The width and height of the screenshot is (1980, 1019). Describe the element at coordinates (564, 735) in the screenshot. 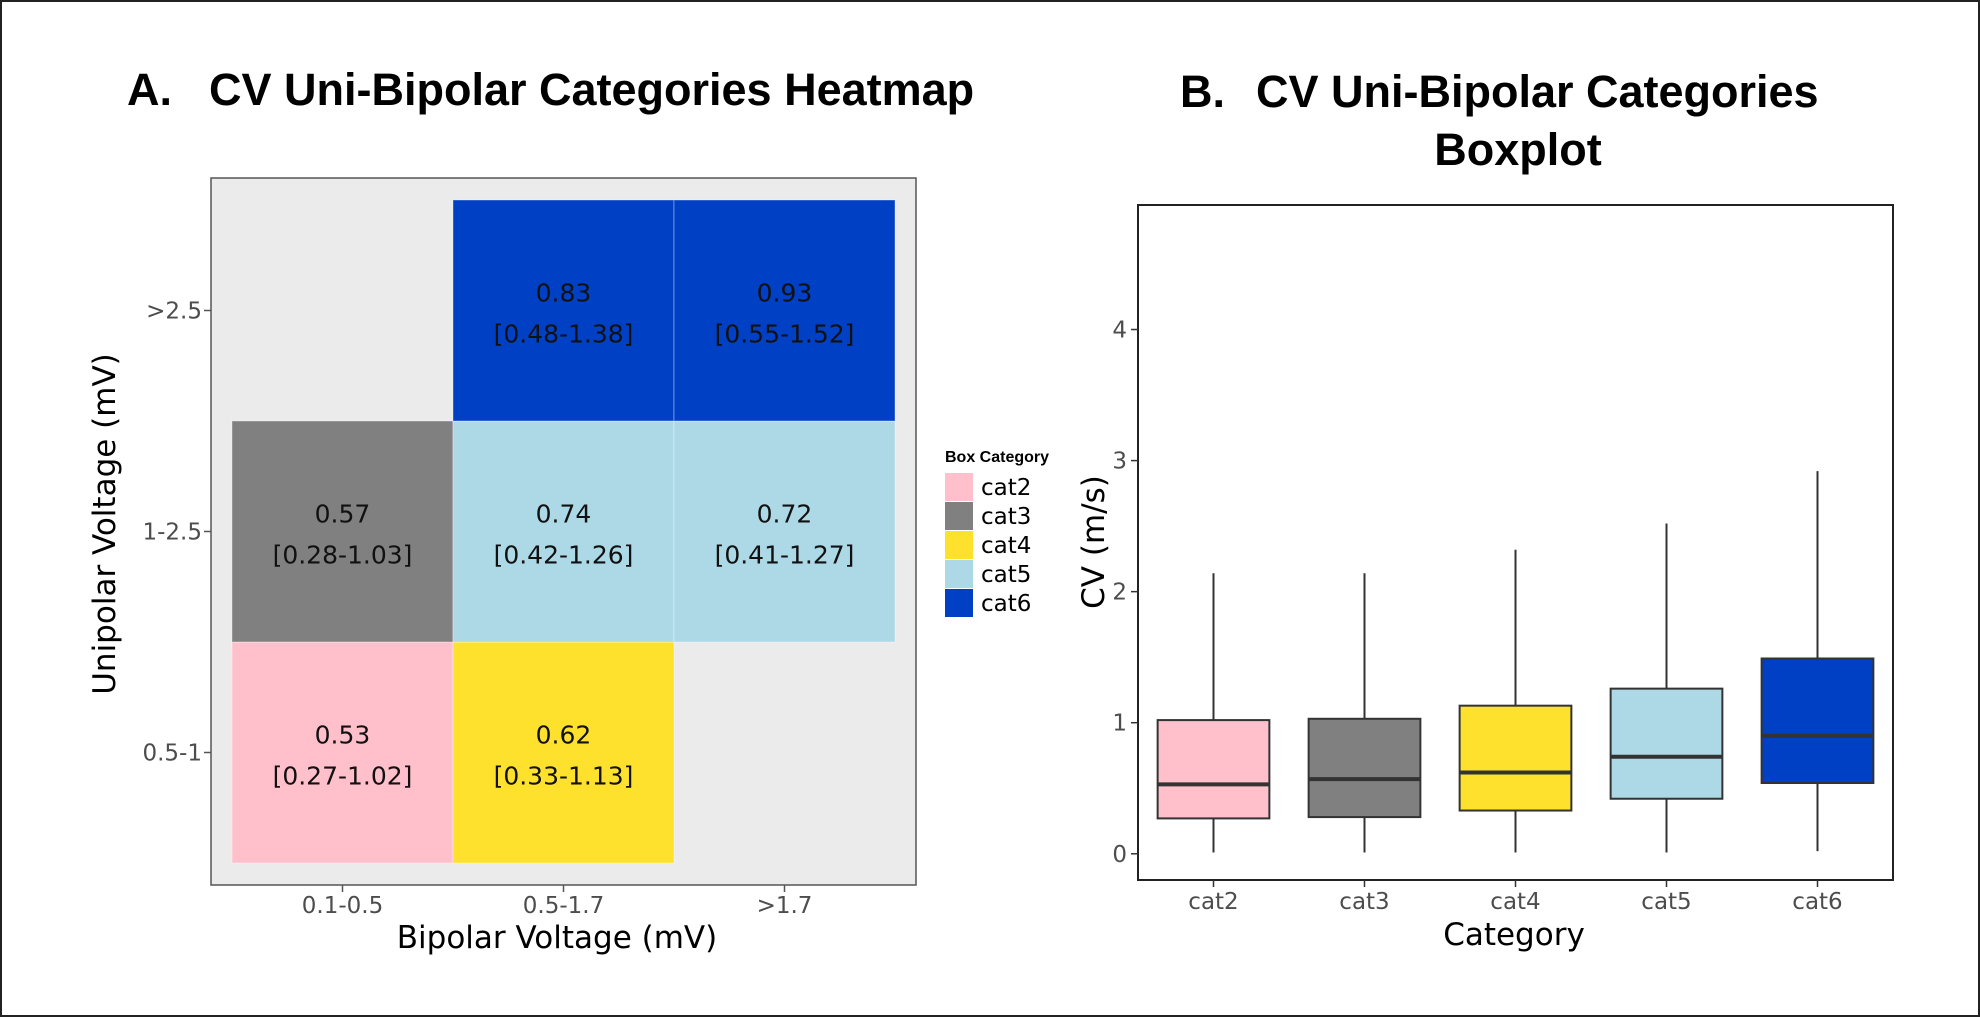

I see `heatmap-cell-value: 0.62` at that location.